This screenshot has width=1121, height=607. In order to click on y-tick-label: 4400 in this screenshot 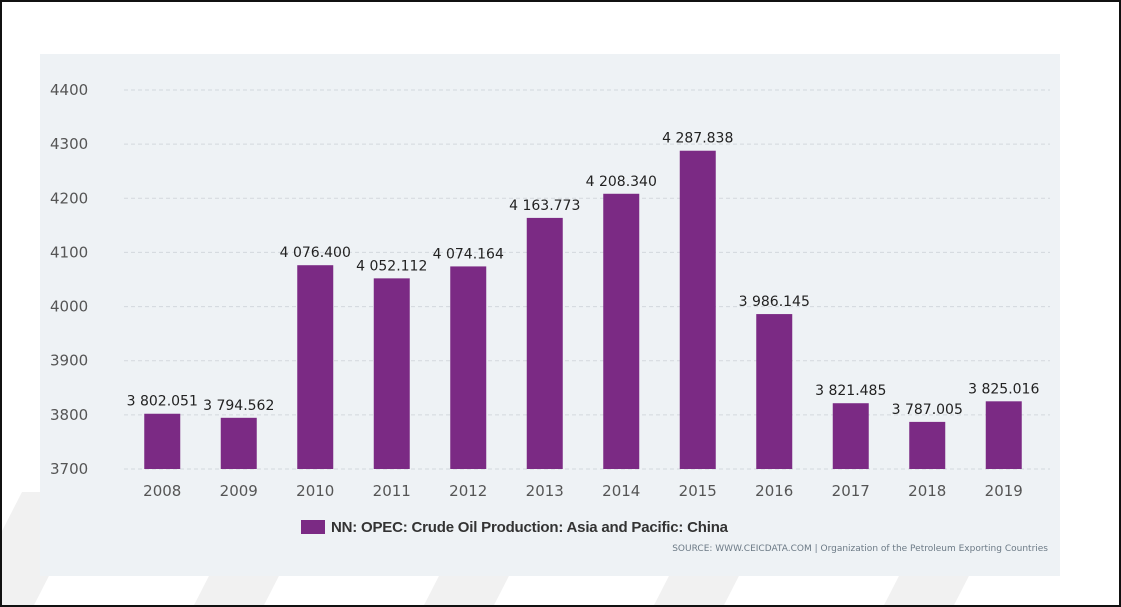, I will do `click(69, 90)`.